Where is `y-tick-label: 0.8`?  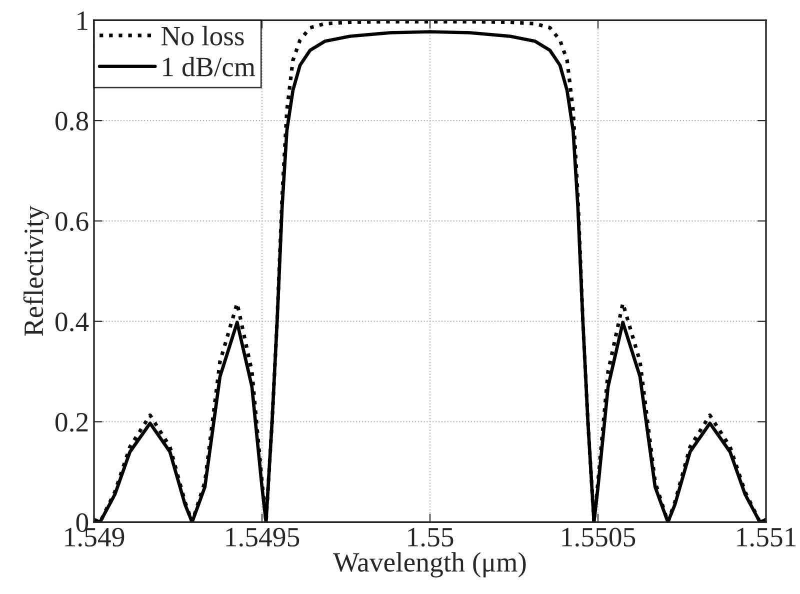 y-tick-label: 0.8 is located at coordinates (71, 121).